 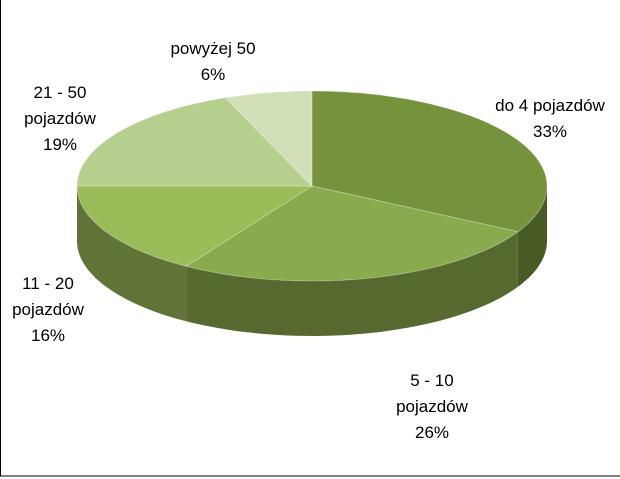 I want to click on data-label: 5 - 10 pojazdów 26%, so click(x=432, y=407).